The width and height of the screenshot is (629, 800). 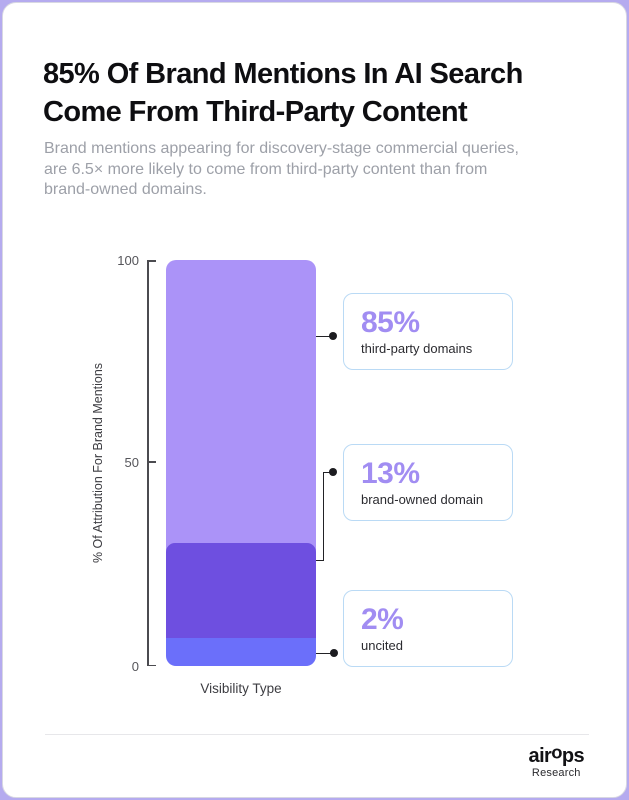 What do you see at coordinates (390, 473) in the screenshot?
I see `callout-value-13: 13%` at bounding box center [390, 473].